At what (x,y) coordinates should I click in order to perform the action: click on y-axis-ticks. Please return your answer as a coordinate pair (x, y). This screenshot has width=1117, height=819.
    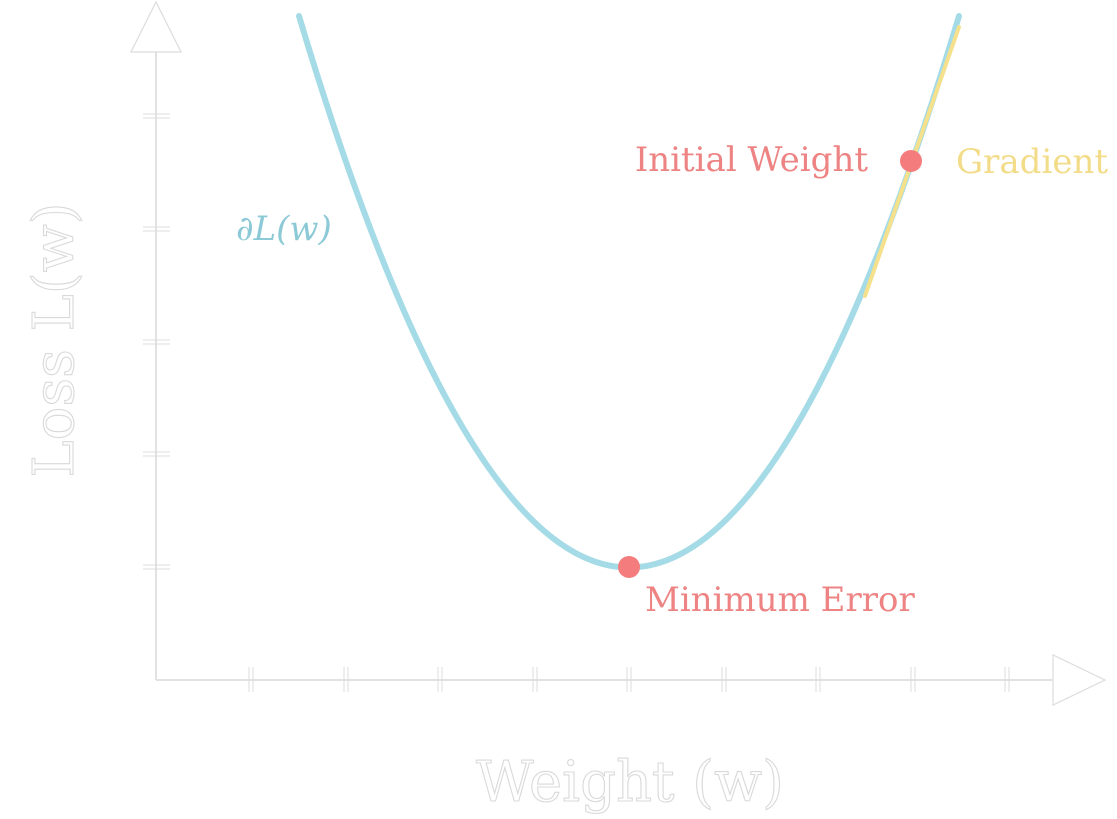
    Looking at the image, I should click on (156, 341).